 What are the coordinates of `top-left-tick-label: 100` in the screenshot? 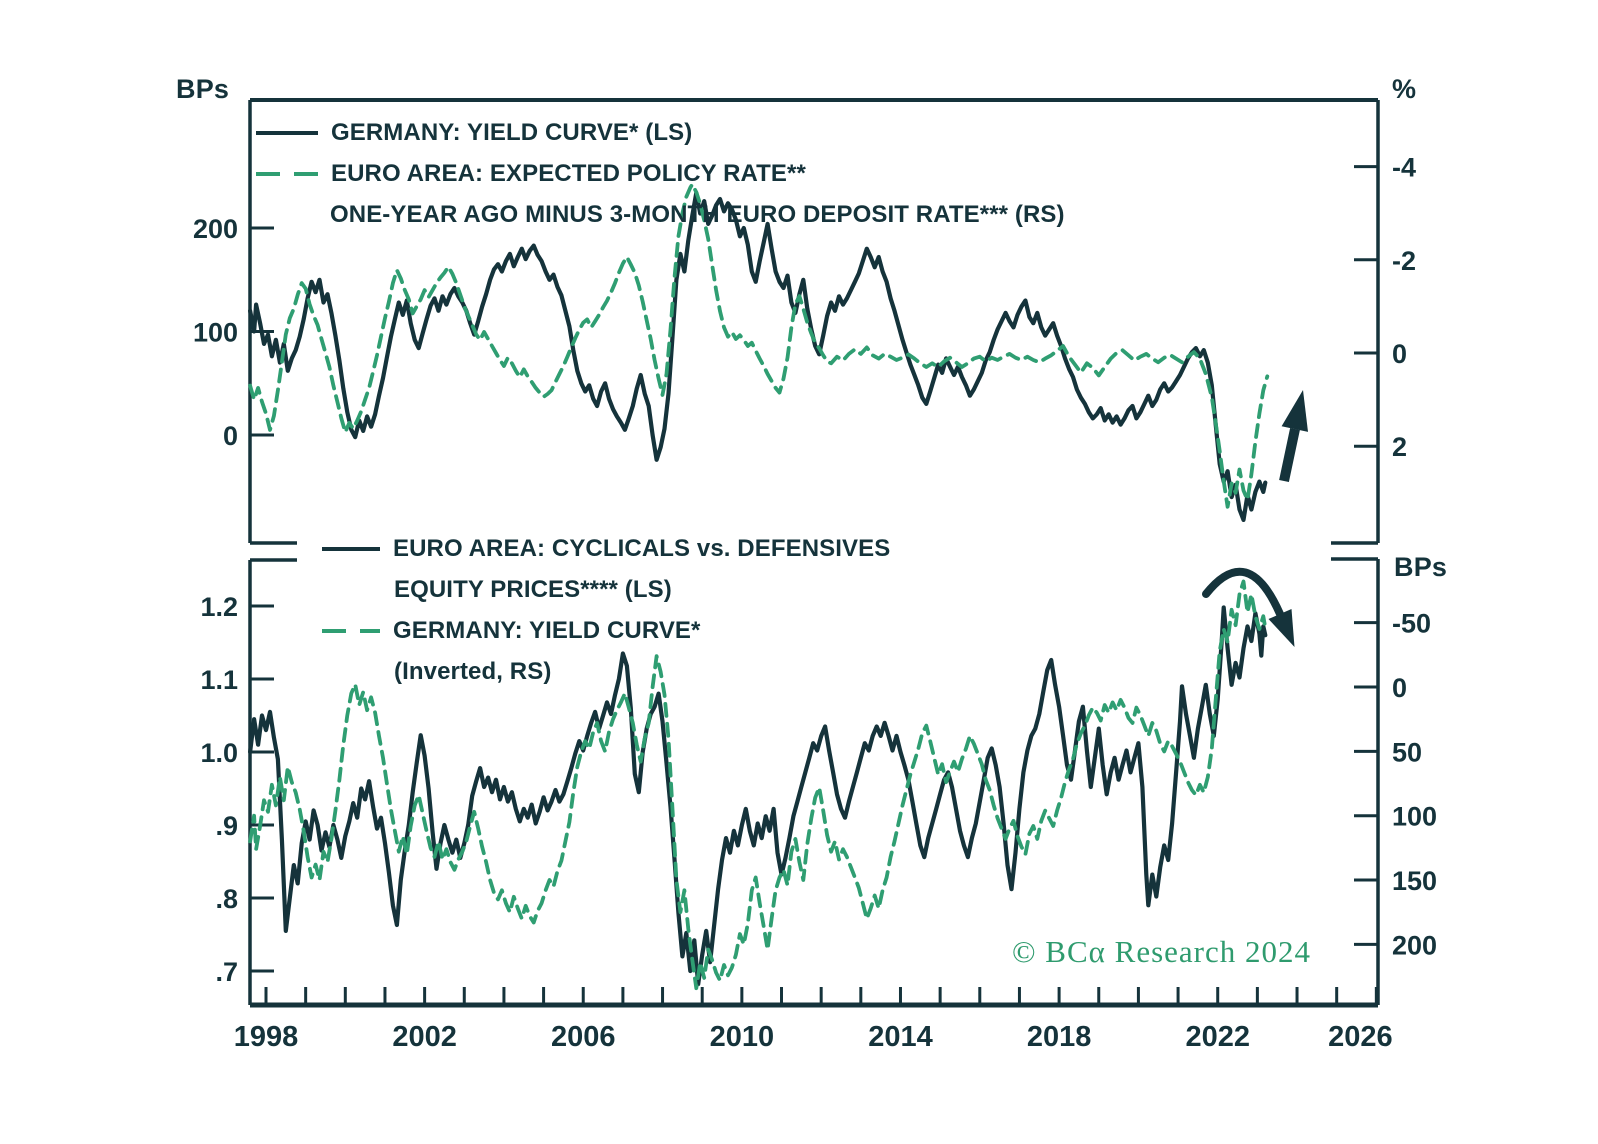 It's located at (215, 333).